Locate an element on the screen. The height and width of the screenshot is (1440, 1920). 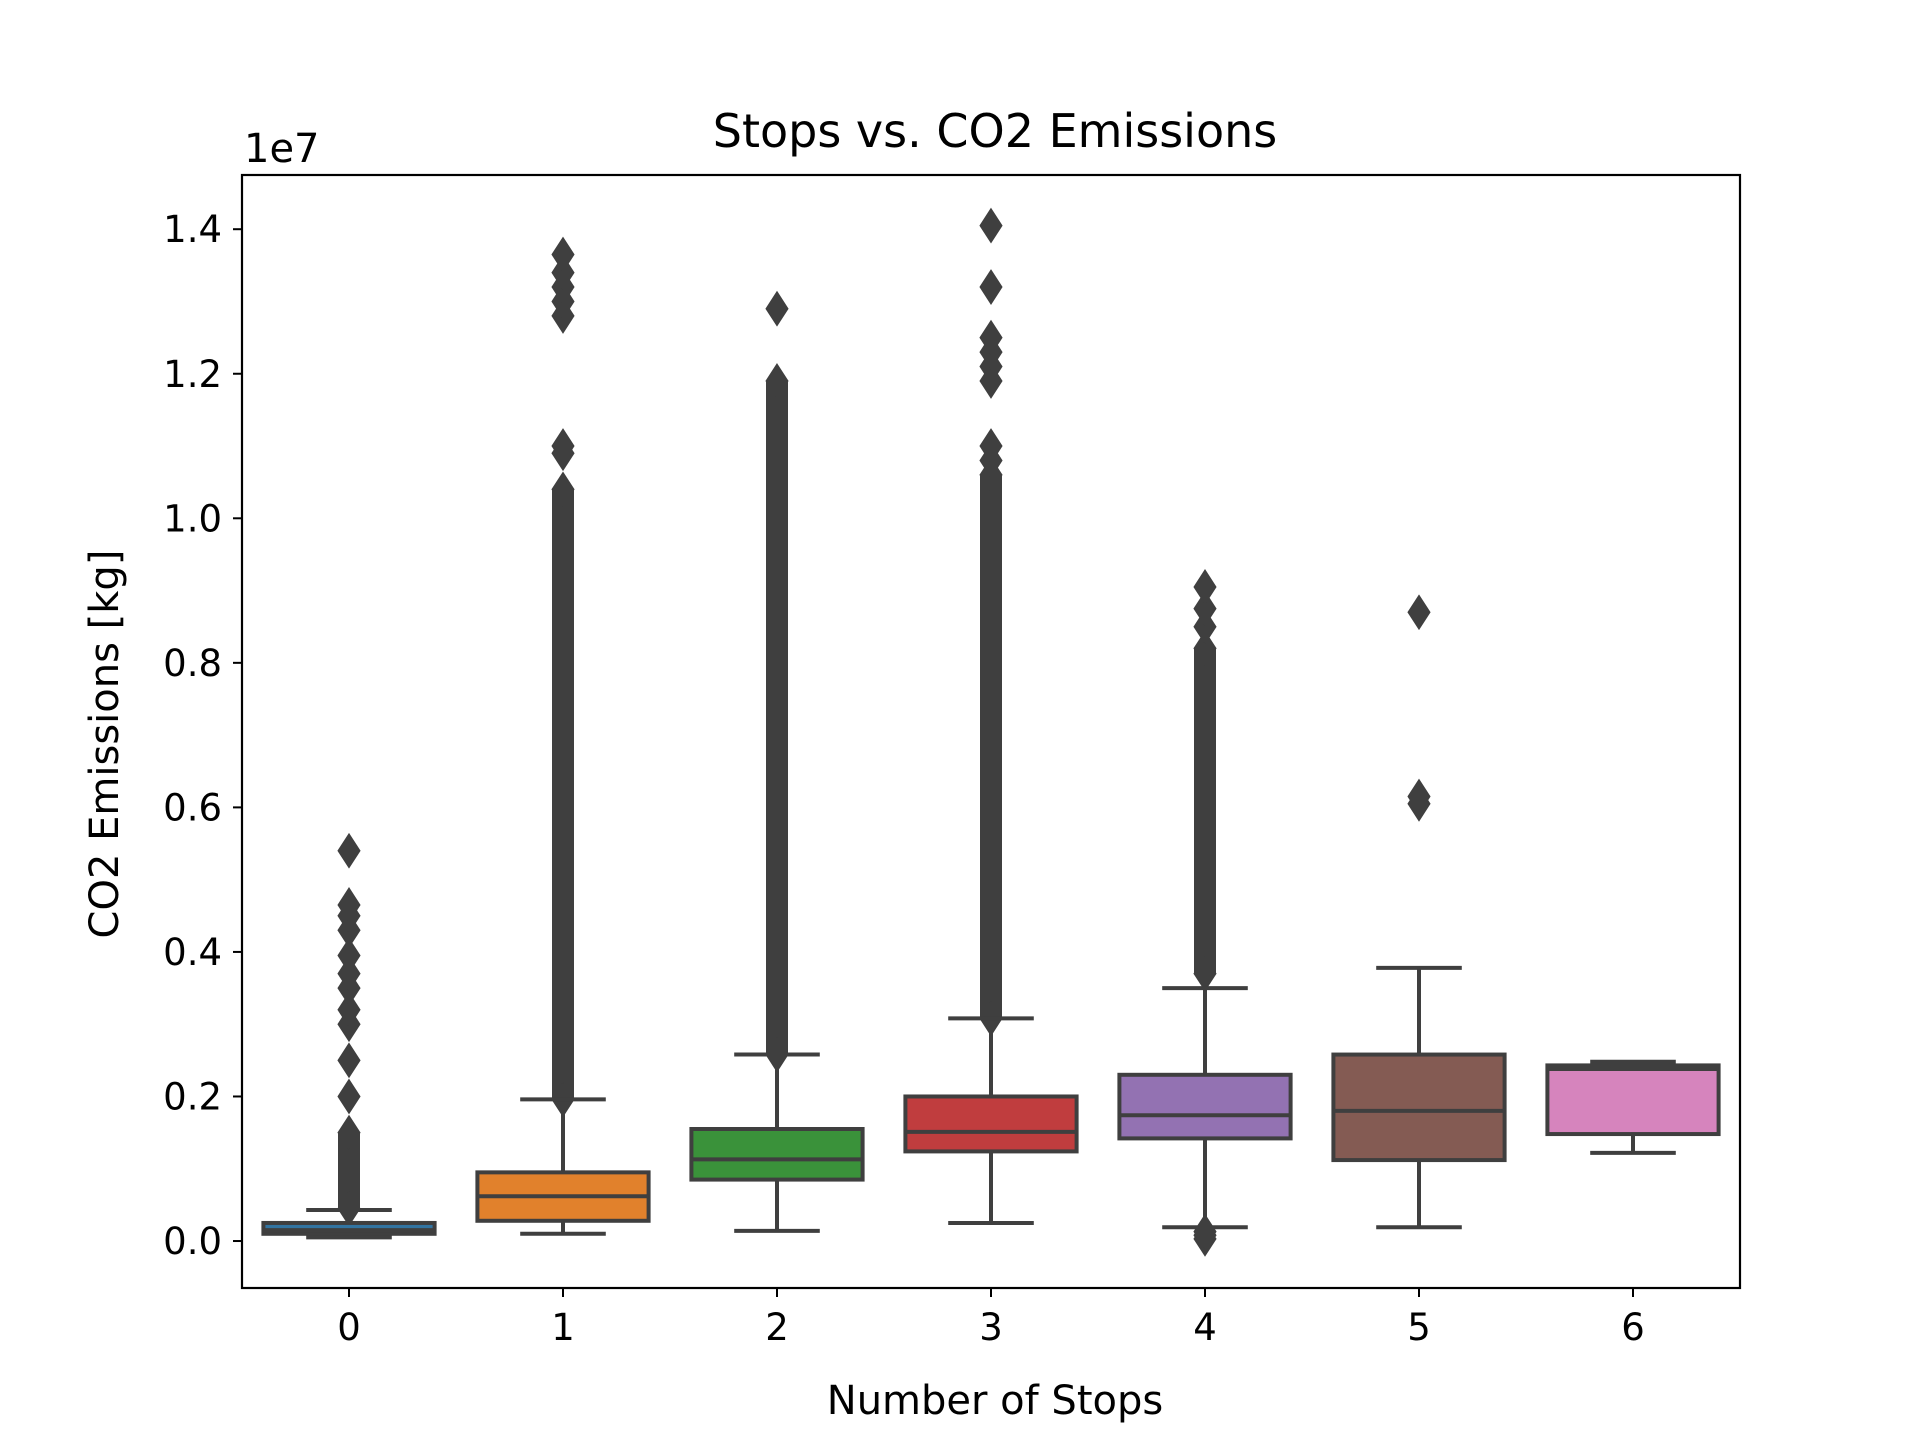
x-tick-label: 2 is located at coordinates (777, 1327).